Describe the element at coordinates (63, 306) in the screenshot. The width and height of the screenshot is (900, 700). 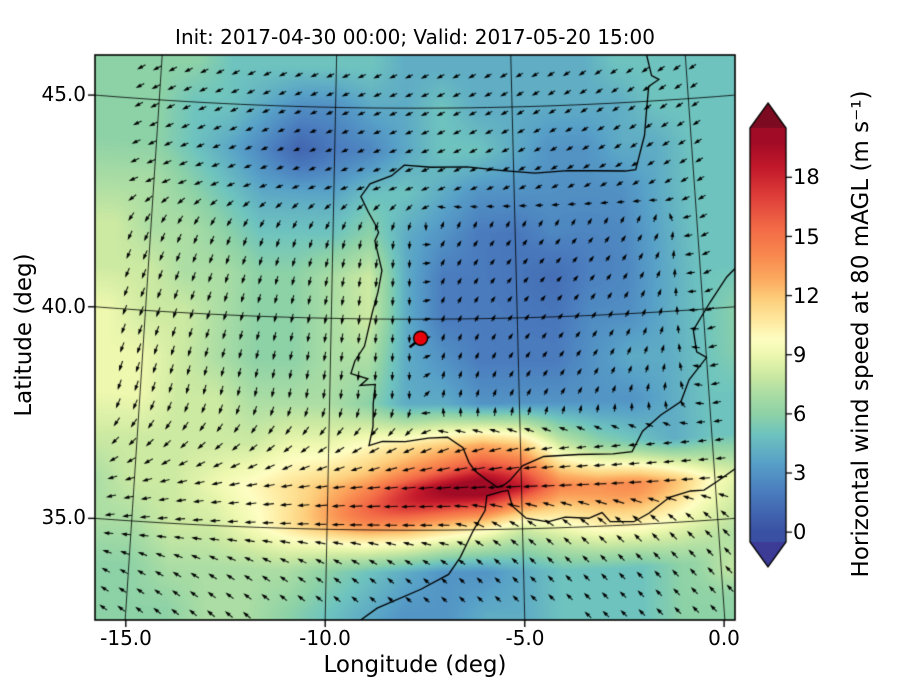
I see `y-tick-label-1: 40.0` at that location.